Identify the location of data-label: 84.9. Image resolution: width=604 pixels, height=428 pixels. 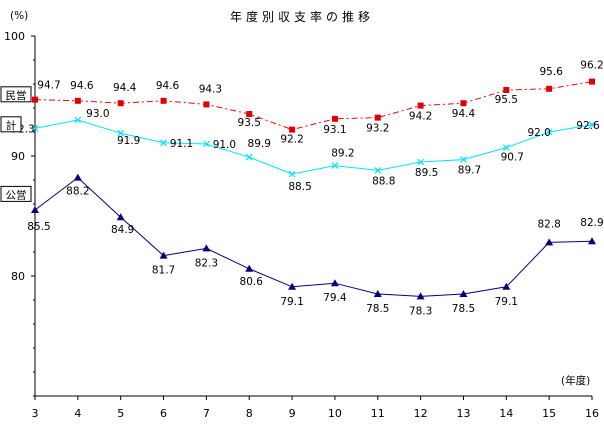
(122, 230).